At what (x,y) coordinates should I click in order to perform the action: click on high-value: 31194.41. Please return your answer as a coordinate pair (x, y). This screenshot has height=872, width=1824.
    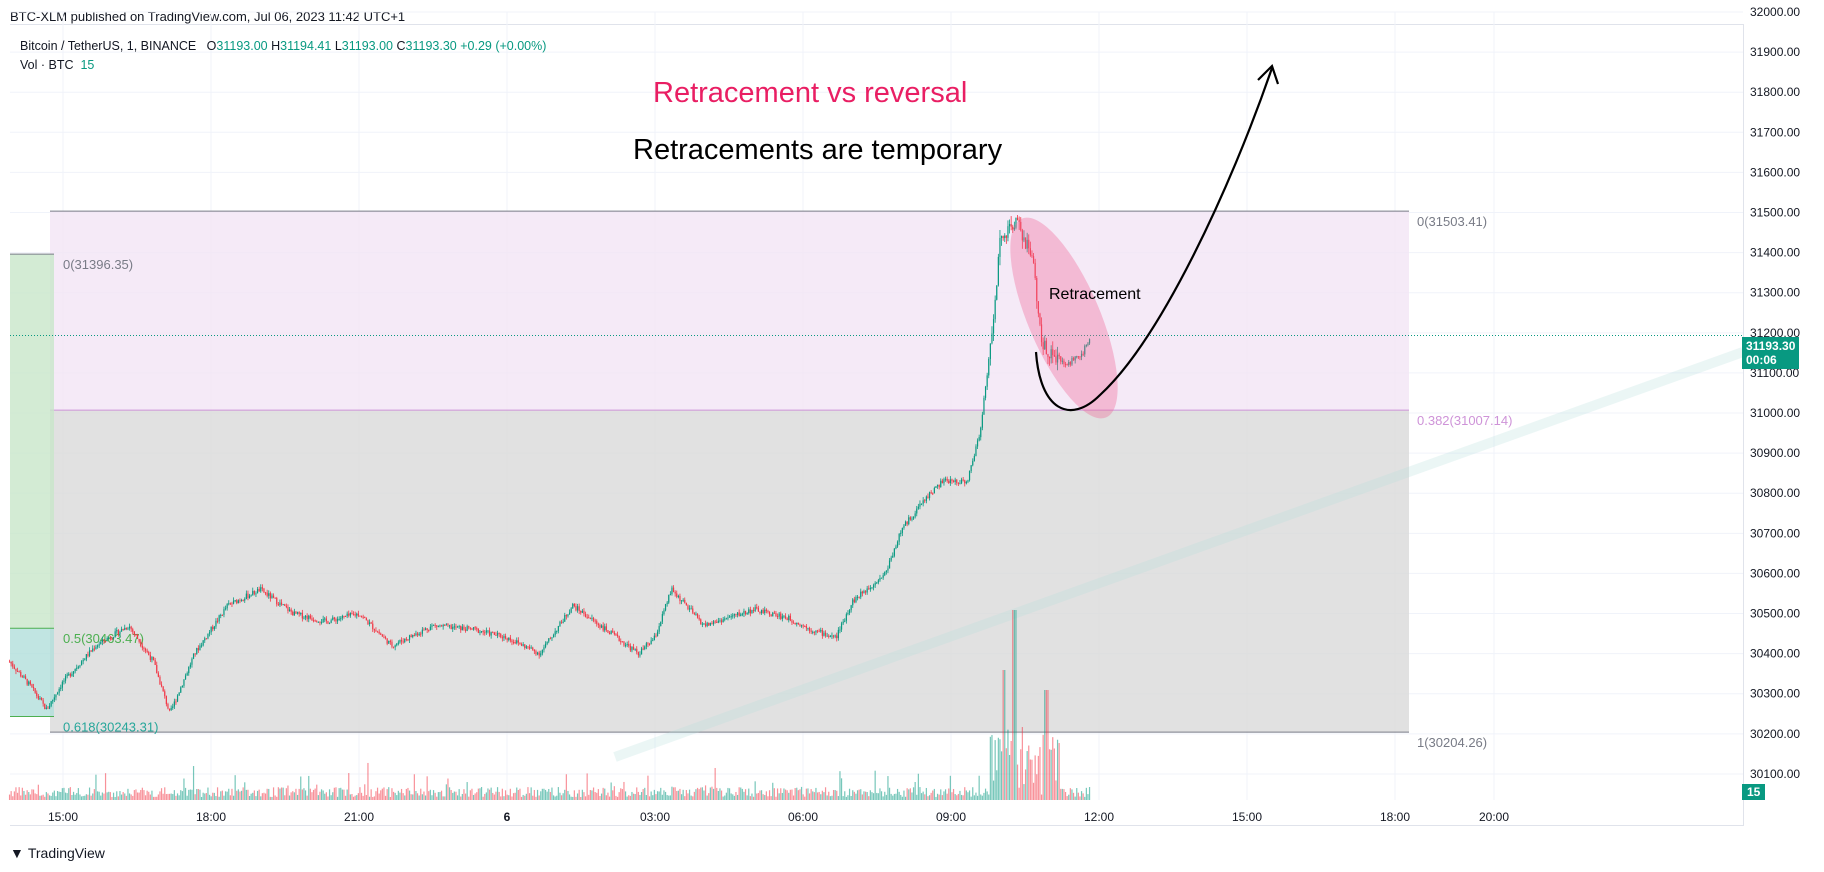
    Looking at the image, I should click on (306, 46).